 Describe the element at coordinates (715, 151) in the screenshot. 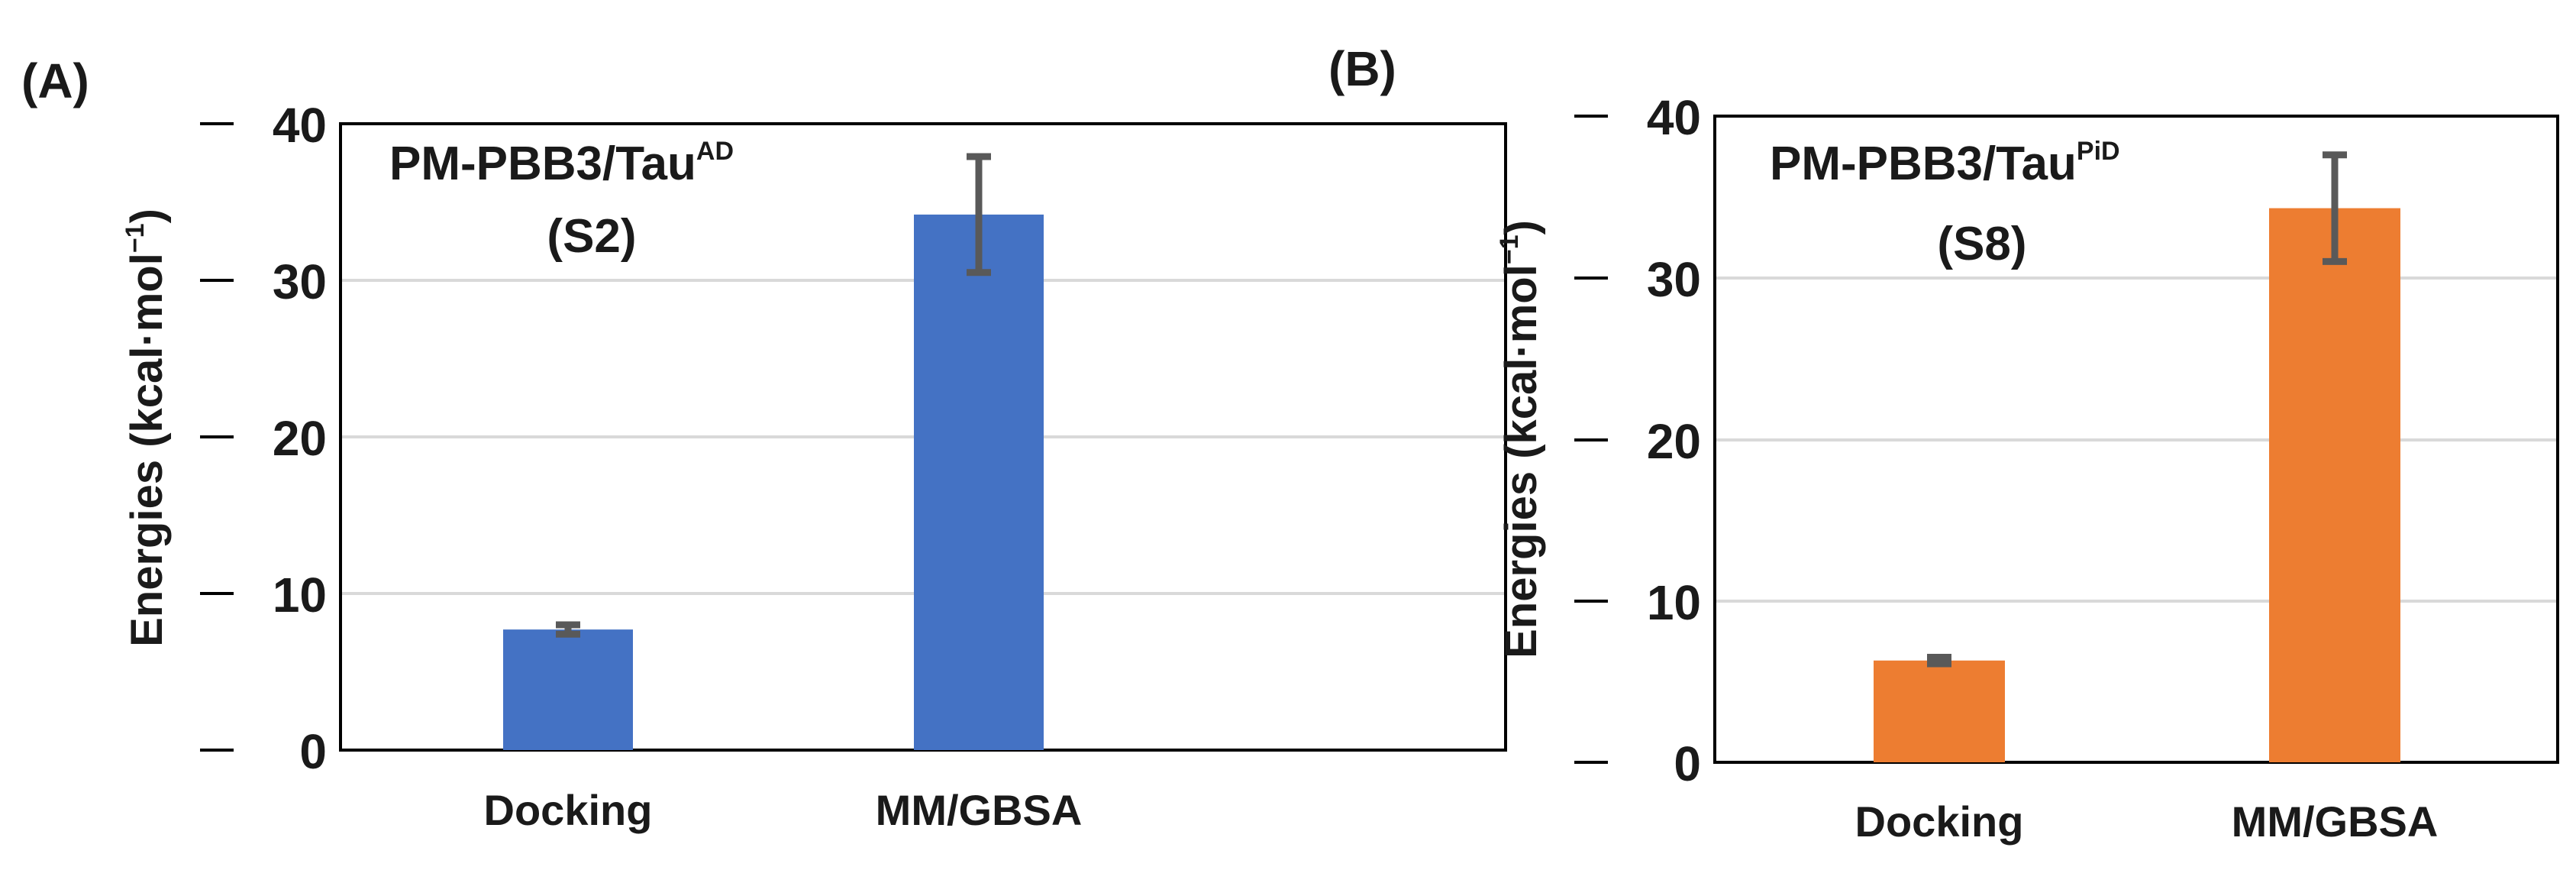

I see `panel-a-title-sup: AD` at that location.